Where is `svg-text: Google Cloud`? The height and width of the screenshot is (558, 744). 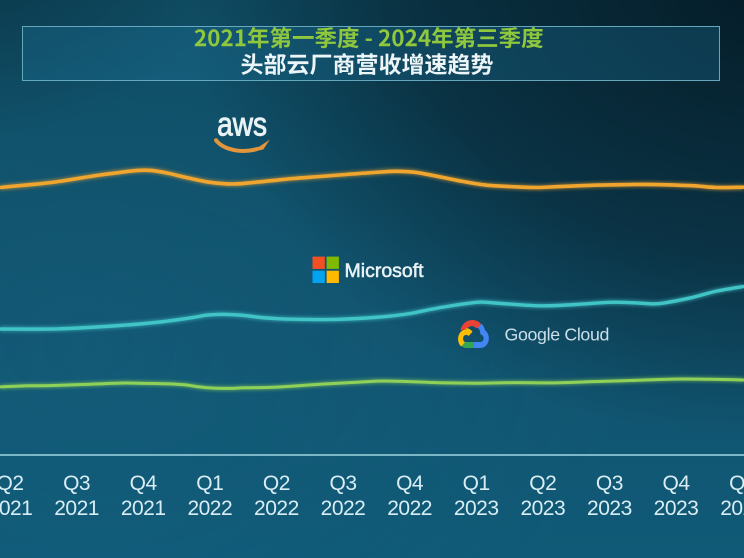 svg-text: Google Cloud is located at coordinates (557, 335).